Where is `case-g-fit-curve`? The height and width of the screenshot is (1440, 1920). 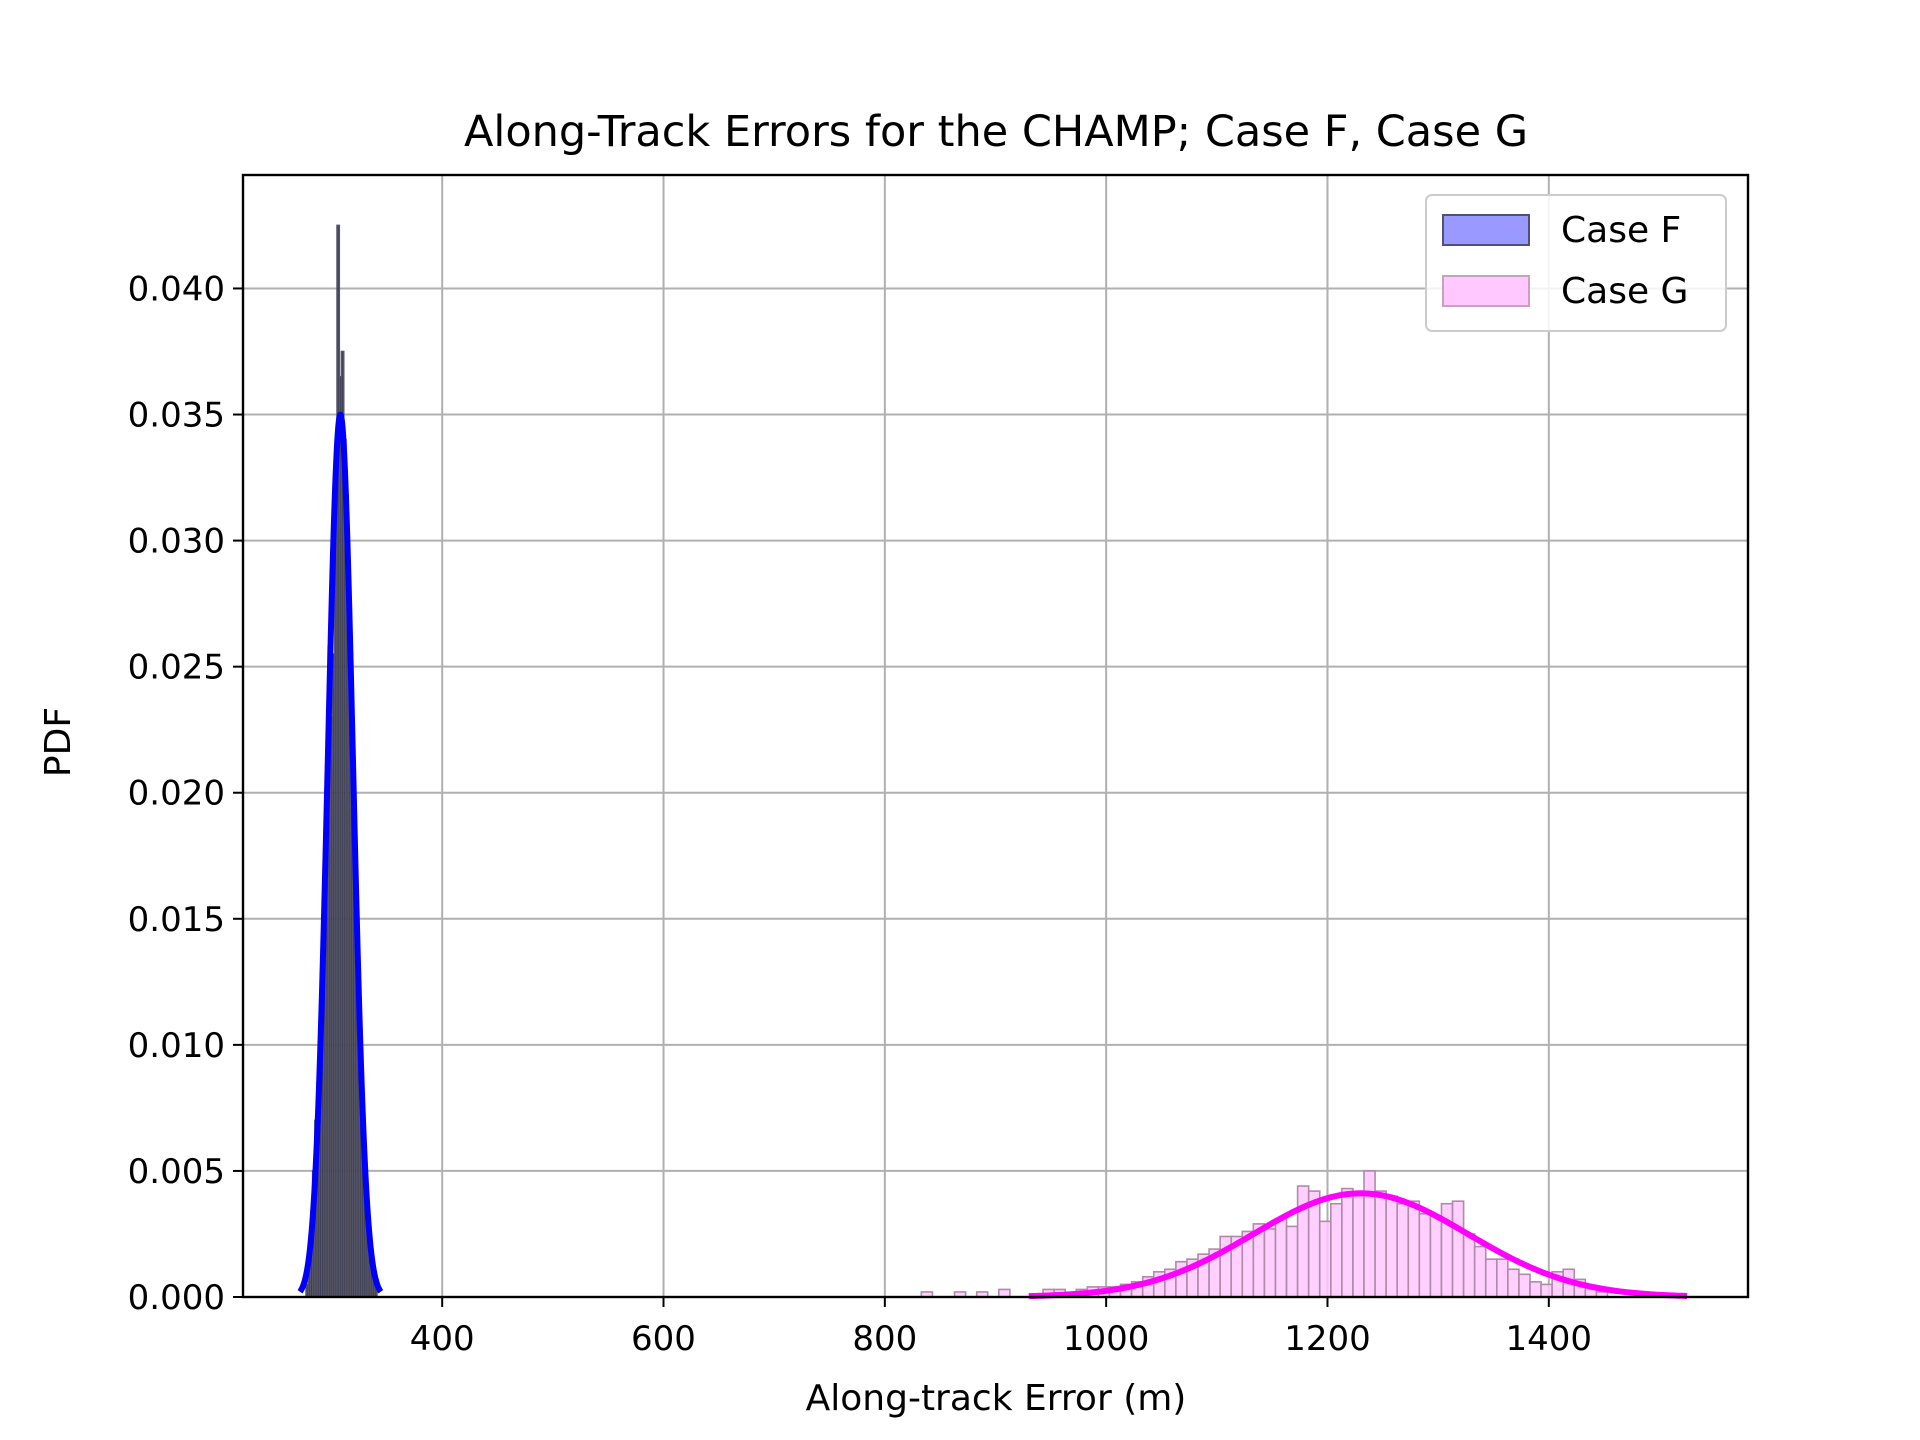 case-g-fit-curve is located at coordinates (1358, 1245).